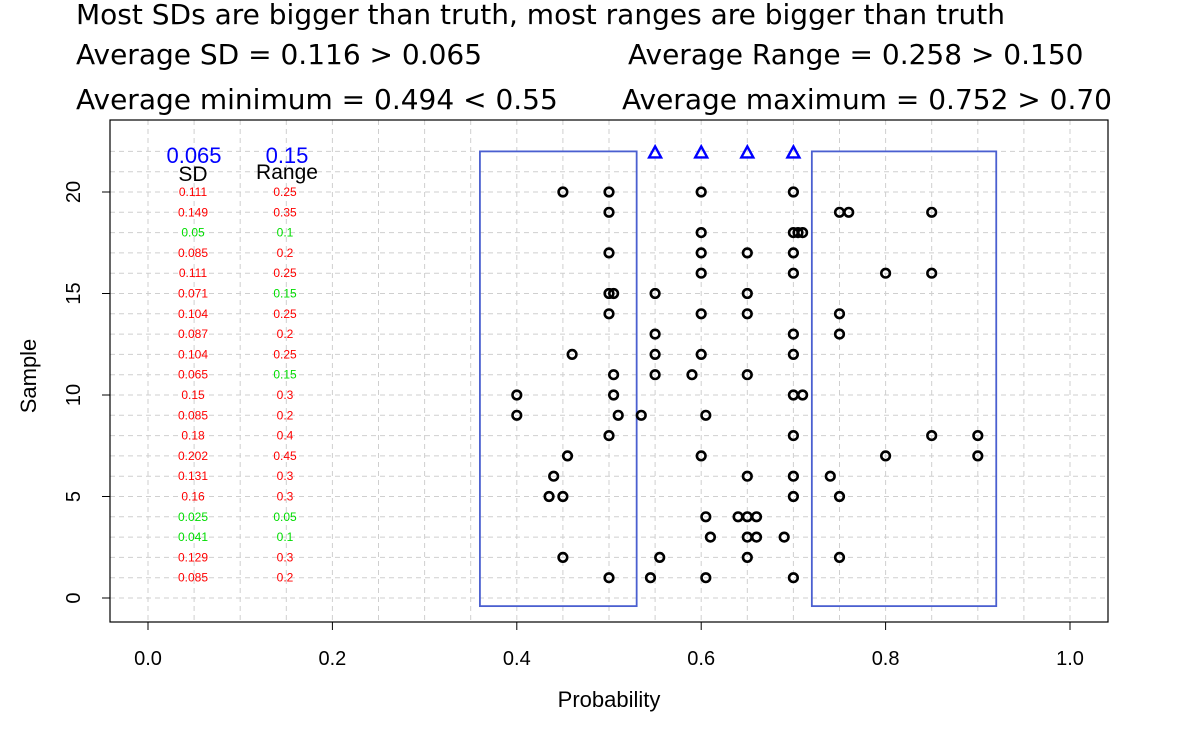  Describe the element at coordinates (867, 99) in the screenshot. I see `headline-average-maximum: Average maximum = 0.752 > 0.70` at that location.